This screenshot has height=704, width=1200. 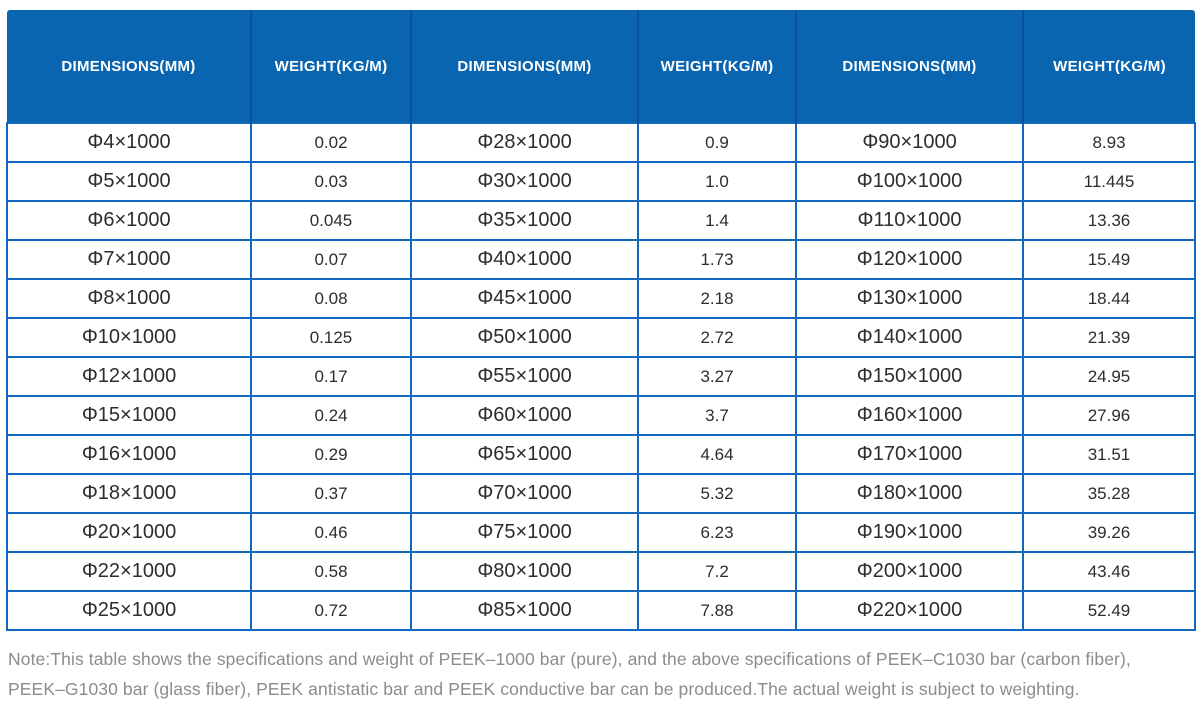 I want to click on dimension-cell: Φ30×1000, so click(x=524, y=181).